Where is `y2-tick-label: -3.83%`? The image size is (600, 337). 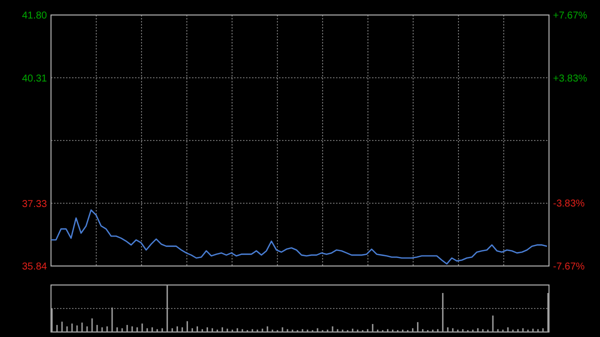
y2-tick-label: -3.83% is located at coordinates (569, 204).